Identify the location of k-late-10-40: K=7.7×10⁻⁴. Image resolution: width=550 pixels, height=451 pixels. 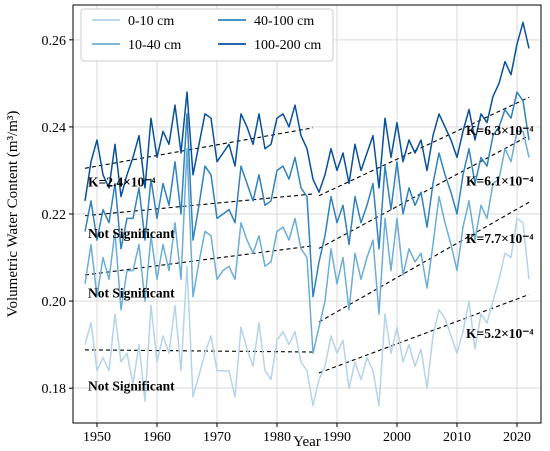
(499, 238).